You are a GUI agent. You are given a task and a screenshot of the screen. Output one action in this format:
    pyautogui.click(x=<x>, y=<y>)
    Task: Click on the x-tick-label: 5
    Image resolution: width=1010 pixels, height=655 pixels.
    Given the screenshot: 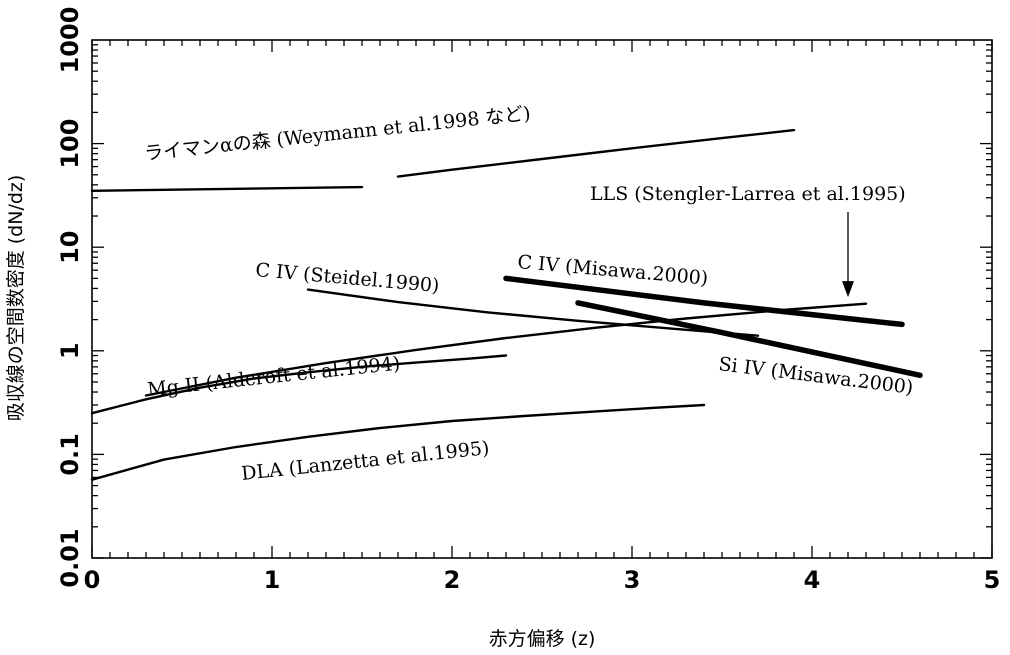 What is the action you would take?
    pyautogui.click(x=992, y=580)
    